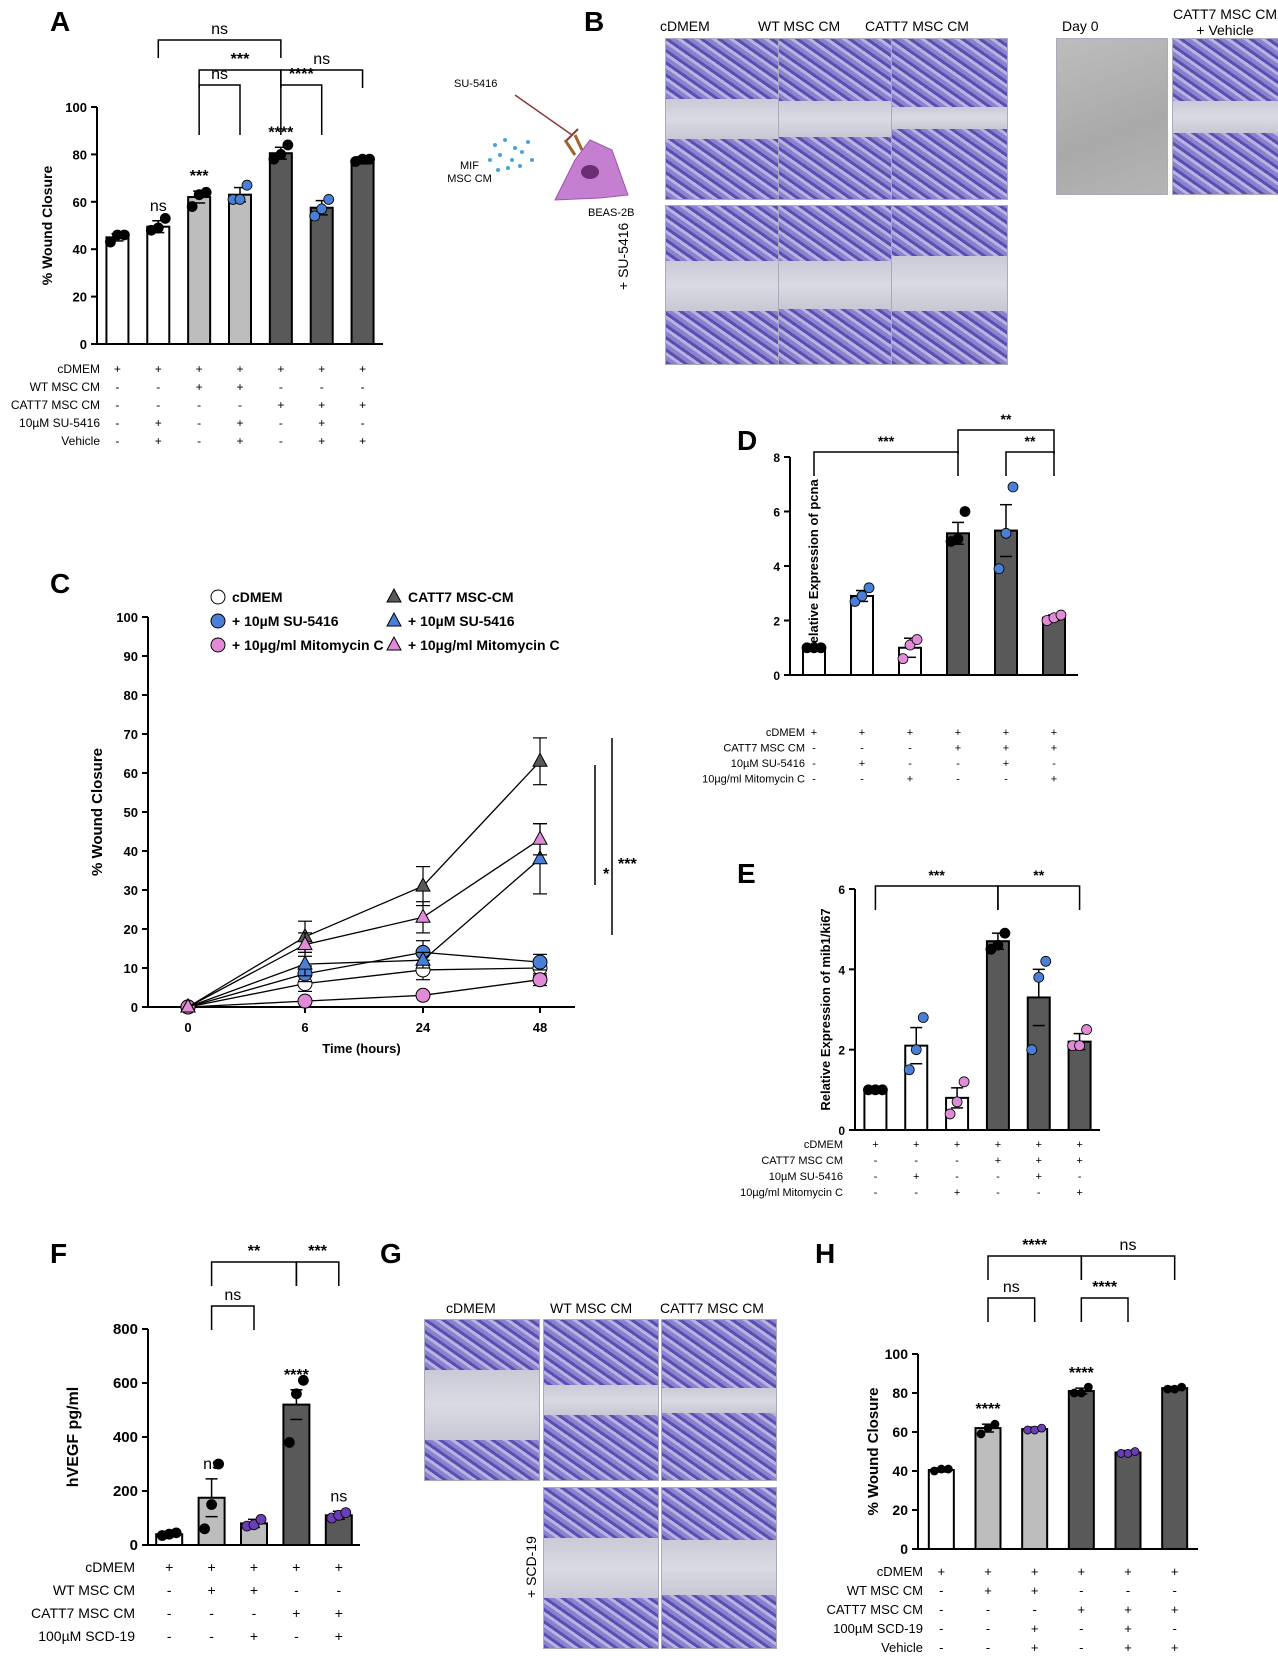 Image resolution: width=1278 pixels, height=1667 pixels. I want to click on diagram-drug-label: SU-5416, so click(476, 84).